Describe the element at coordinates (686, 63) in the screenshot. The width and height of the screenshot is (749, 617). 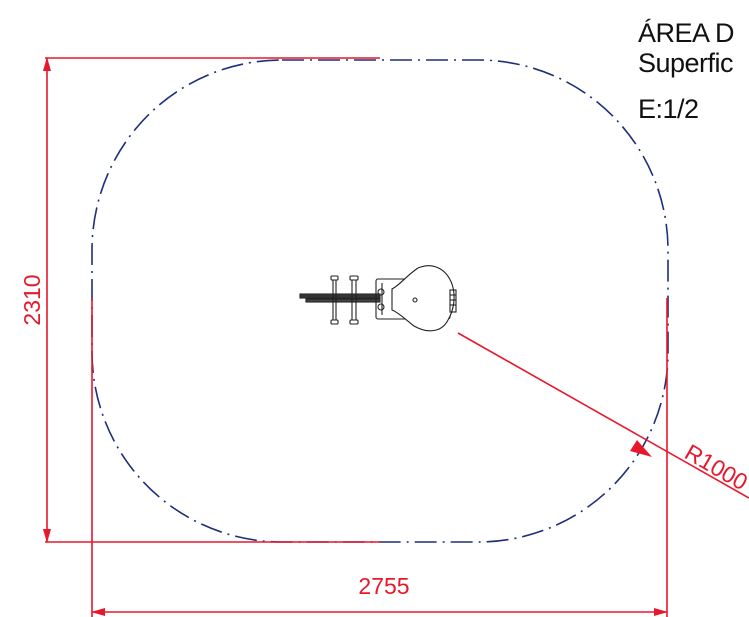
I see `drawing-subtitle: Superfic` at that location.